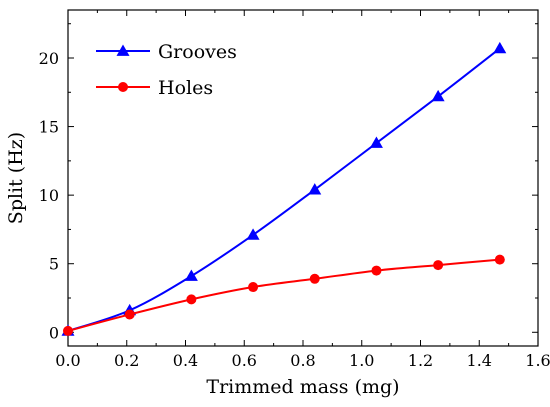  What do you see at coordinates (54, 332) in the screenshot?
I see `y-tick-label: 0` at bounding box center [54, 332].